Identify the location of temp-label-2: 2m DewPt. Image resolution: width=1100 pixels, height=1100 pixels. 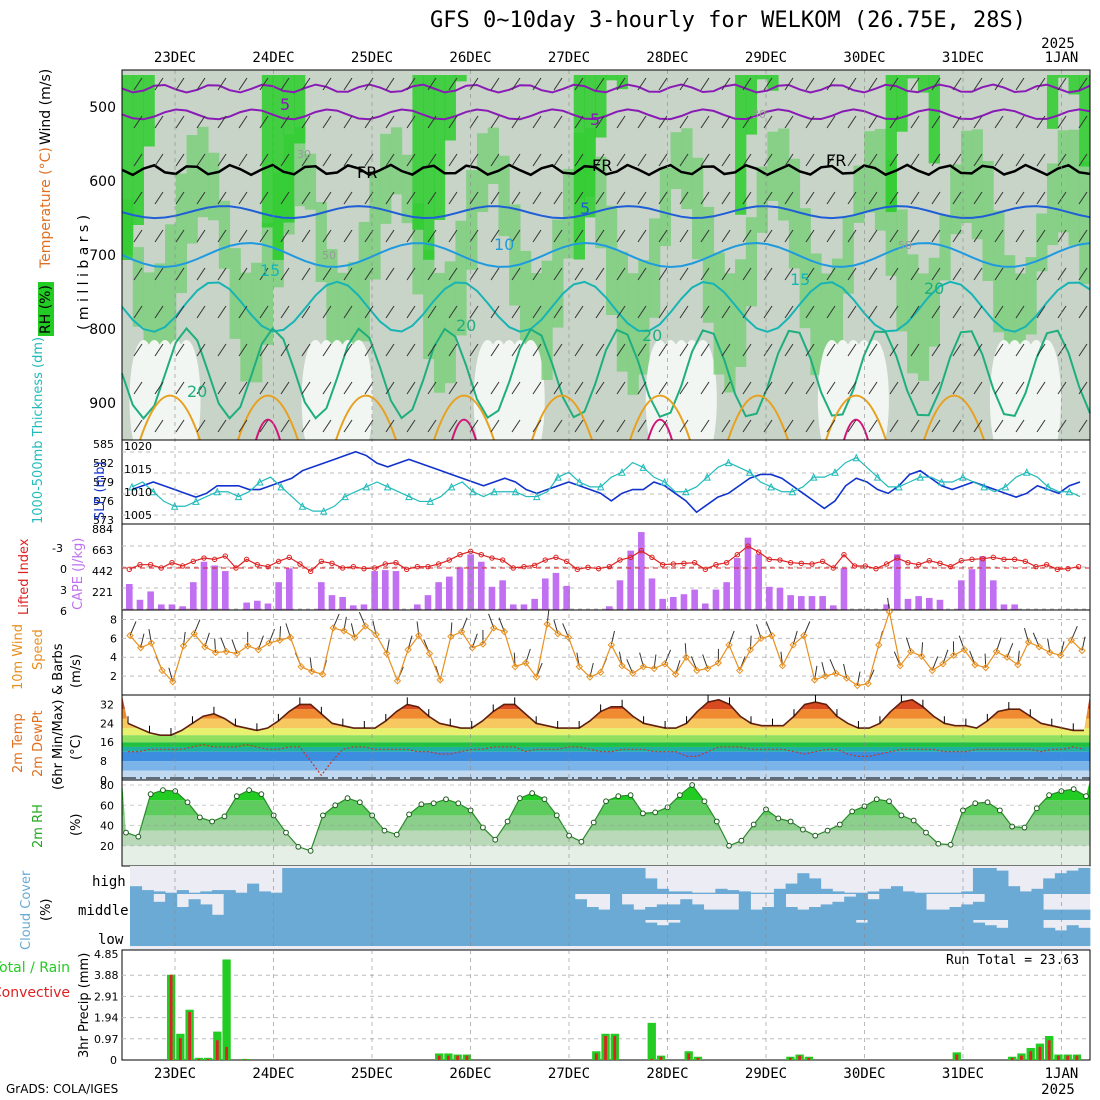
(38, 743).